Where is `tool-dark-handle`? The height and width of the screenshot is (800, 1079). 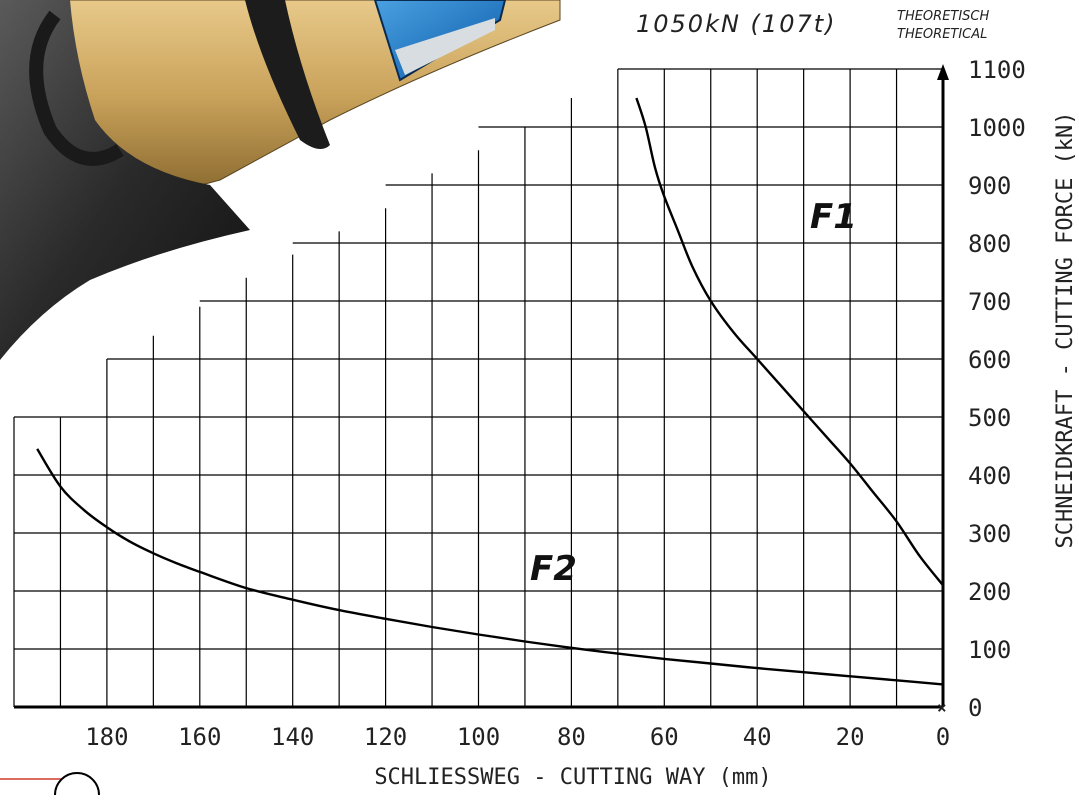 tool-dark-handle is located at coordinates (125, 180).